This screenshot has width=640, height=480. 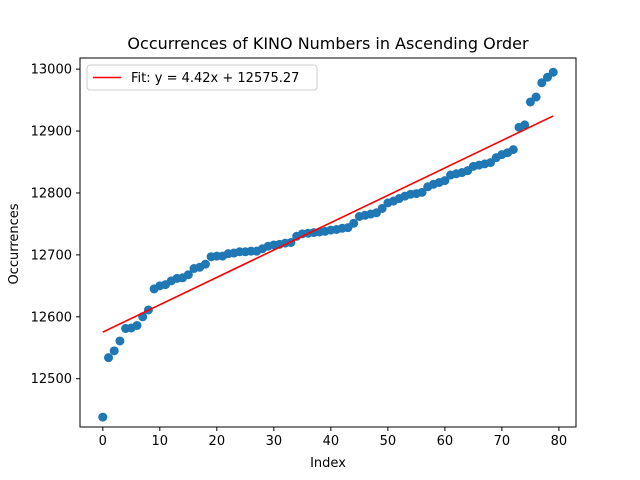 What do you see at coordinates (274, 441) in the screenshot?
I see `x-tick-label: 30` at bounding box center [274, 441].